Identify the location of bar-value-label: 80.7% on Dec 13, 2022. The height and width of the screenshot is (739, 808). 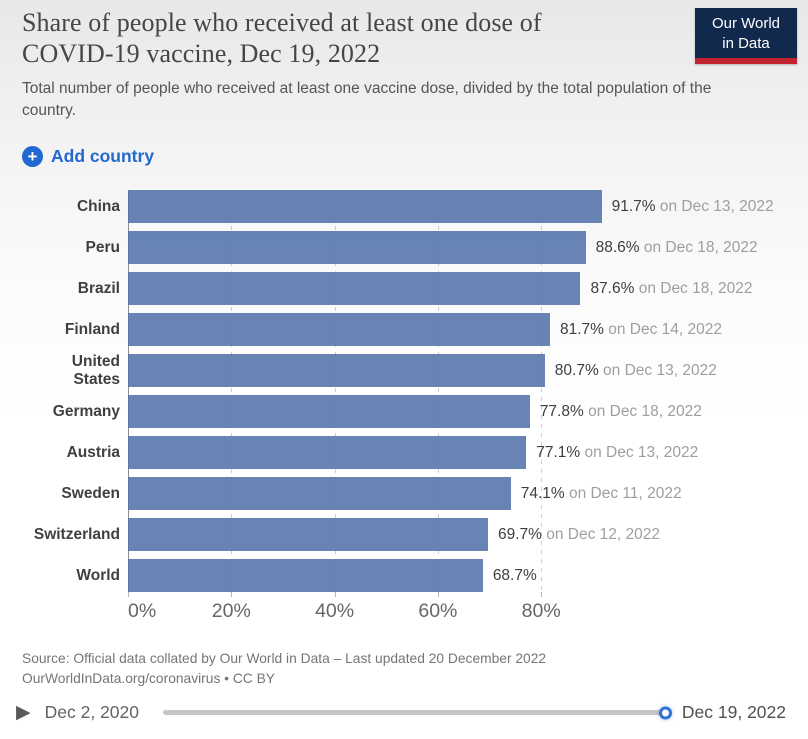
(636, 371).